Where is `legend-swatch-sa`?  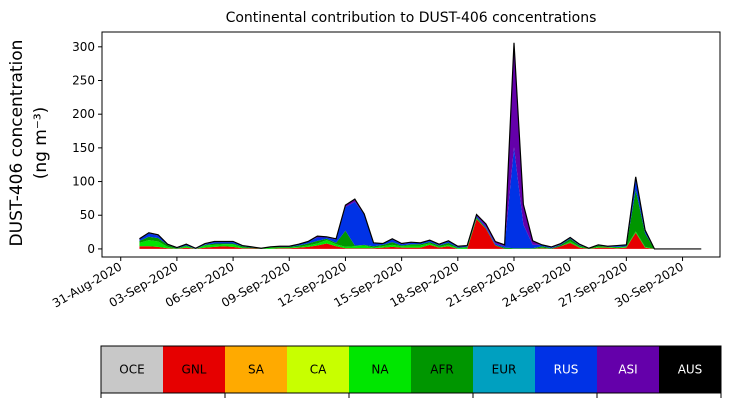 legend-swatch-sa is located at coordinates (256, 369).